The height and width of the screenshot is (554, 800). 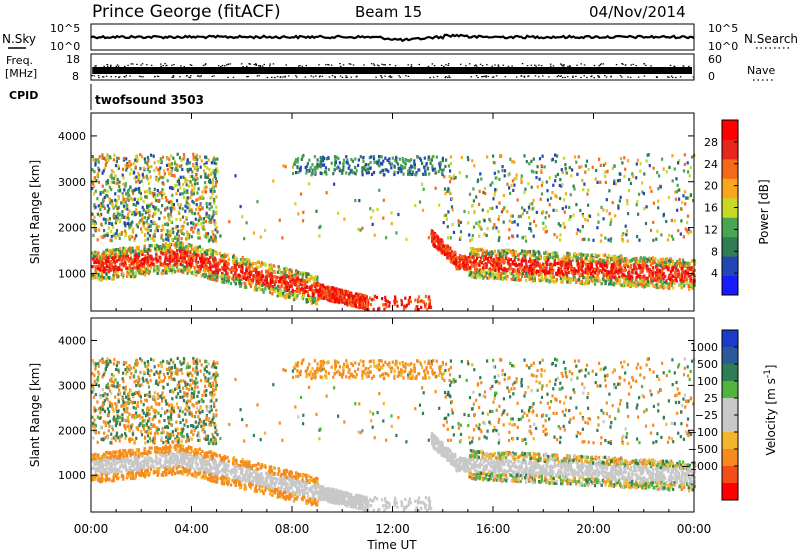 I want to click on beam-label: Beam 15, so click(x=388, y=12).